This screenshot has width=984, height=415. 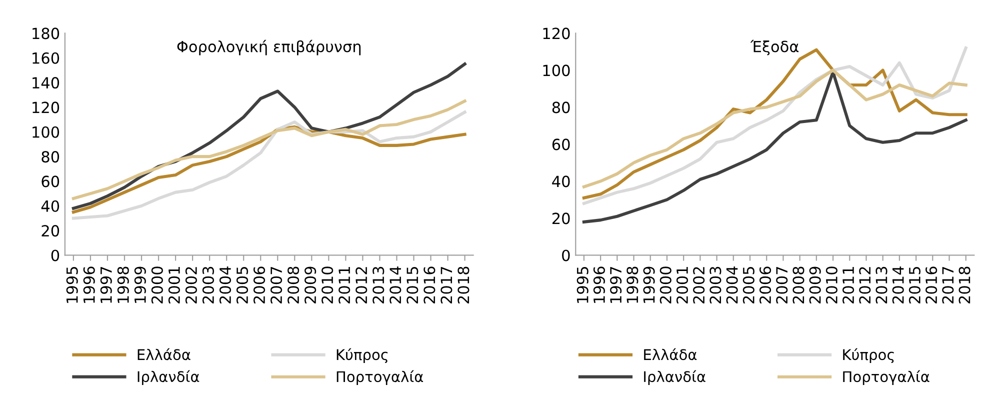 What do you see at coordinates (774, 48) in the screenshot?
I see `chart-title: Έξοδα` at bounding box center [774, 48].